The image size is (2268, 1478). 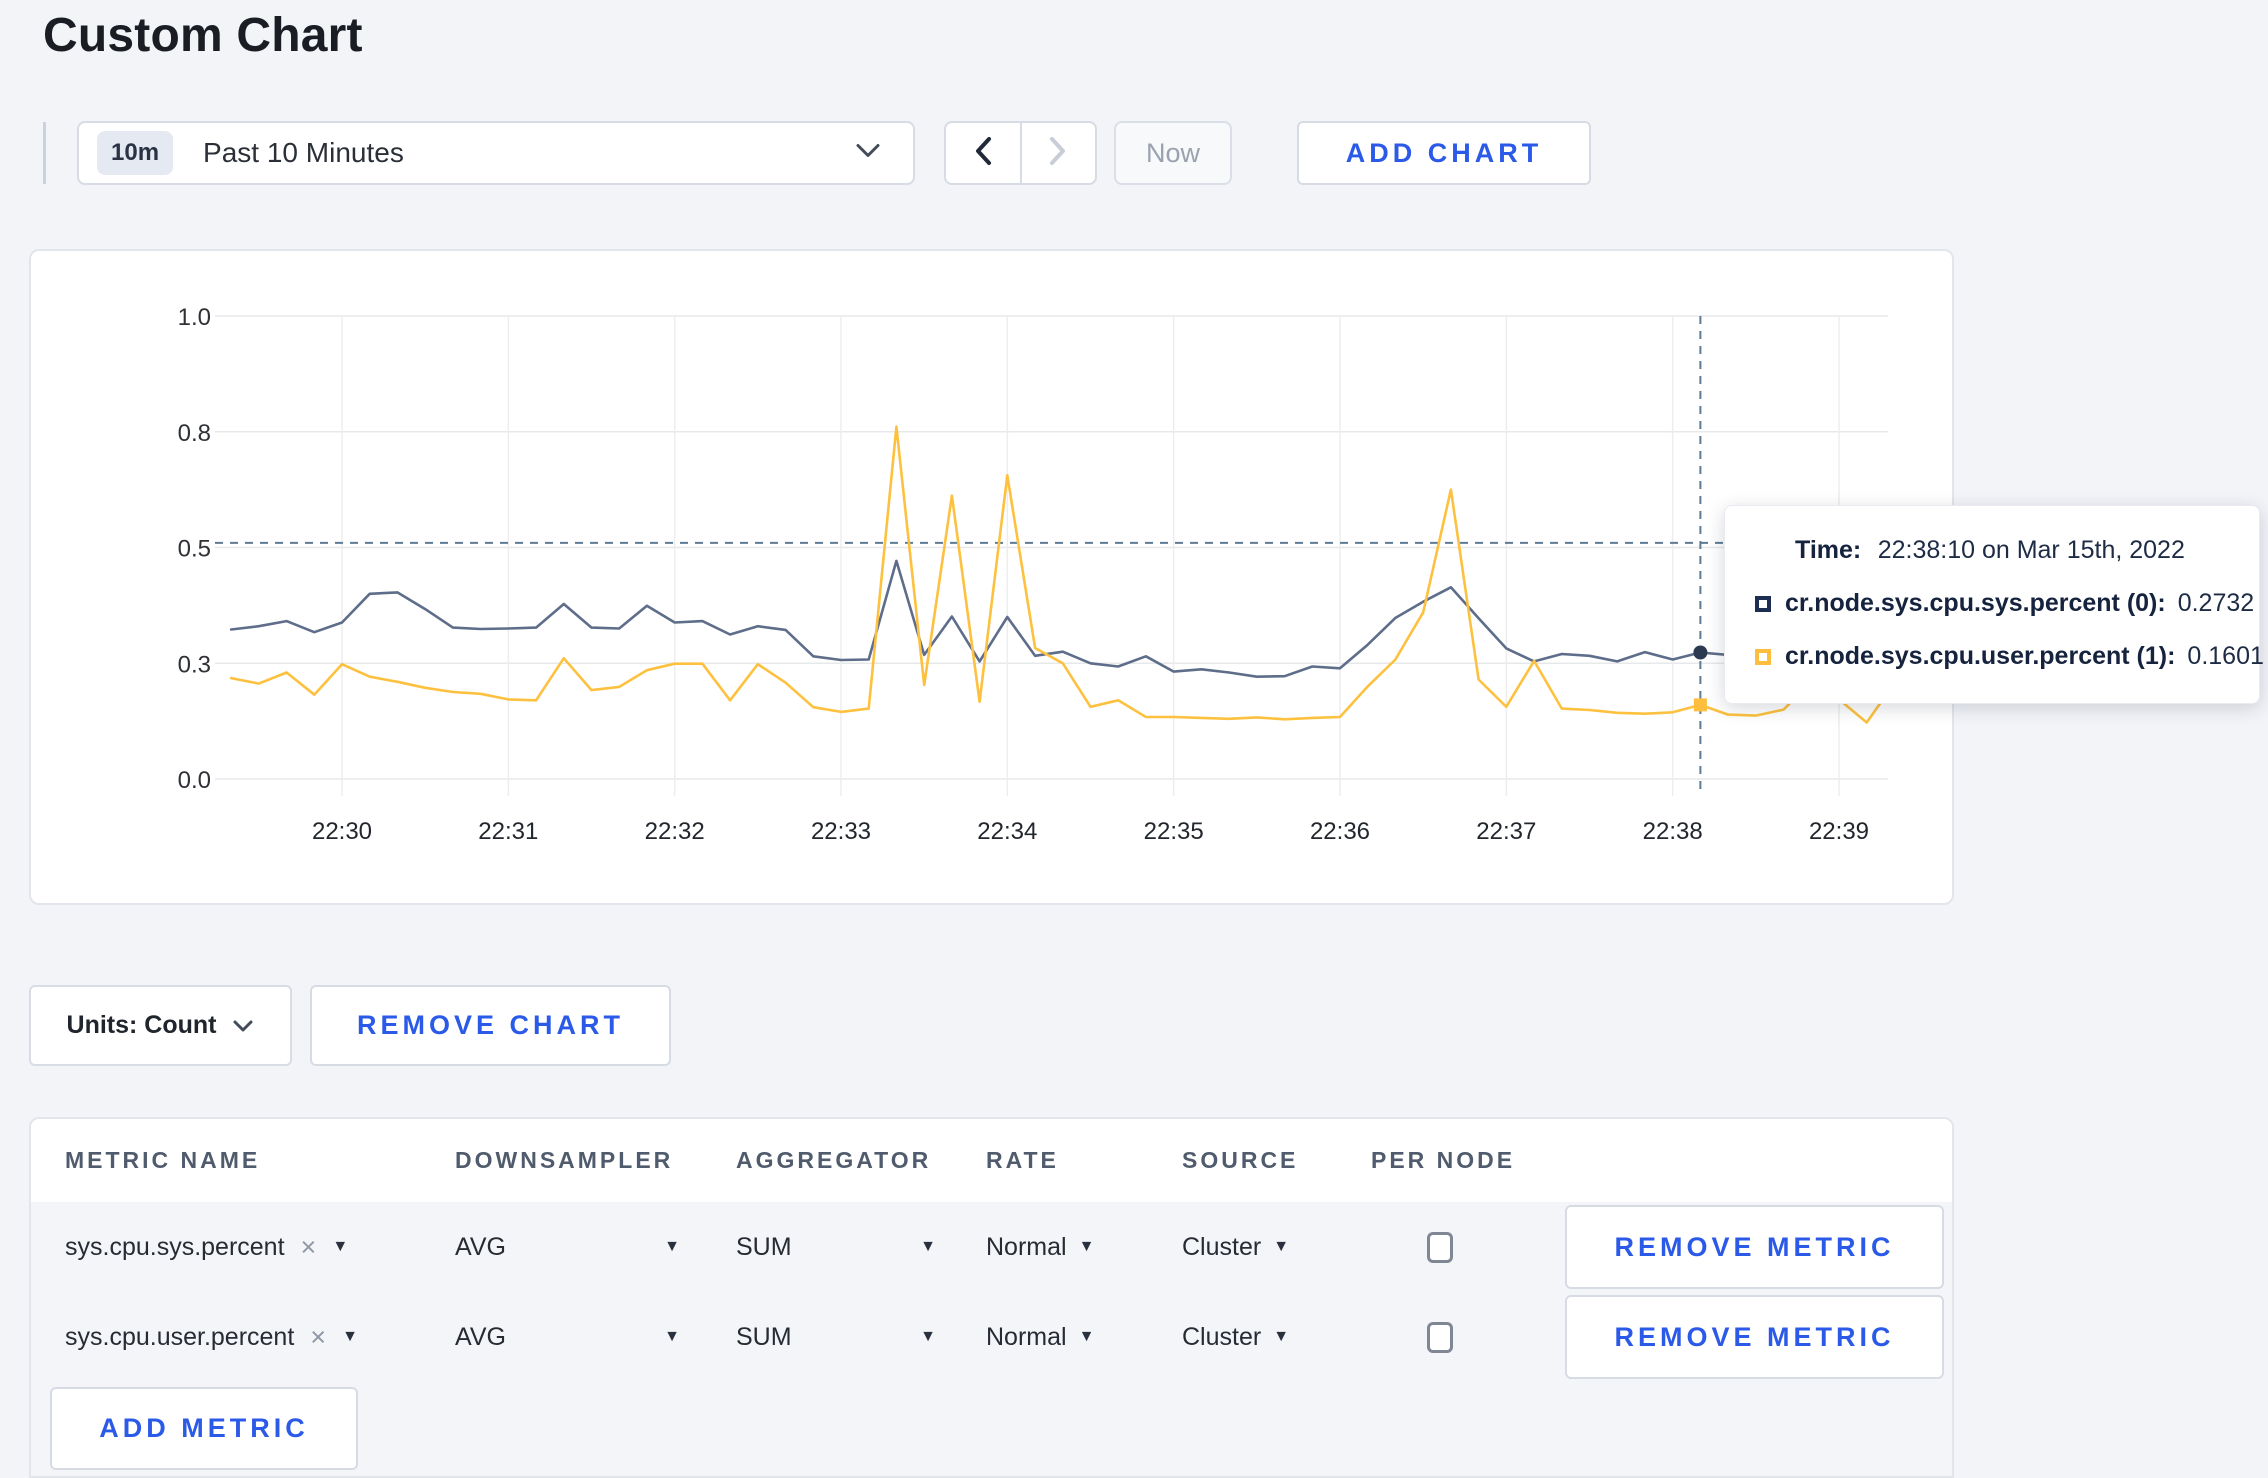 What do you see at coordinates (1975, 603) in the screenshot?
I see `tooltip-sys-label: cr.node.sys.cpu.sys.percent (0):` at bounding box center [1975, 603].